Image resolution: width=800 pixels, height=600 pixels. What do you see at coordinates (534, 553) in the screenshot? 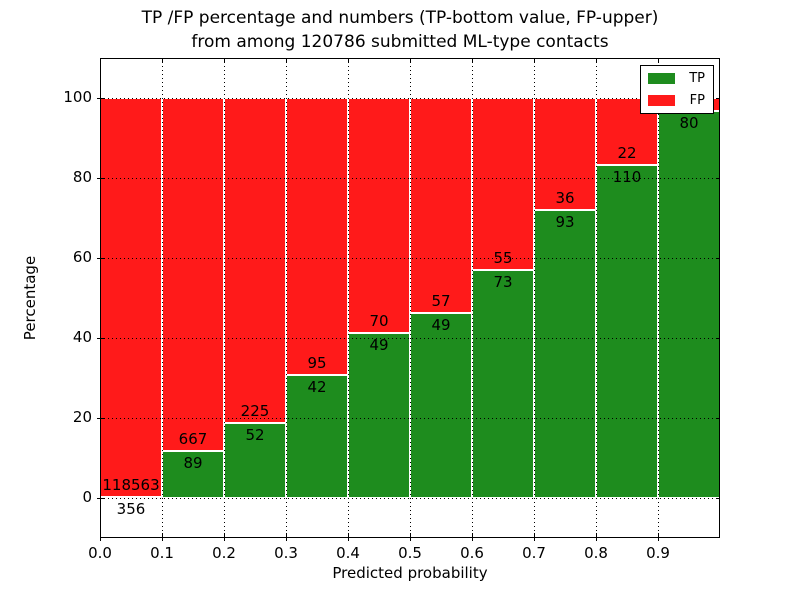
I see `x-tick-label: 0.7` at bounding box center [534, 553].